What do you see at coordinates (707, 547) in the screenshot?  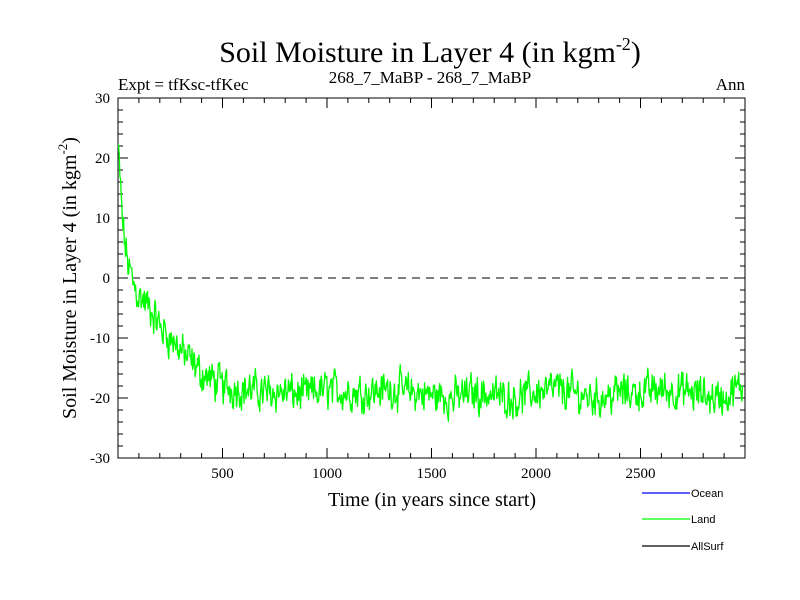 I see `legend-label-allsurf: AllSurf` at bounding box center [707, 547].